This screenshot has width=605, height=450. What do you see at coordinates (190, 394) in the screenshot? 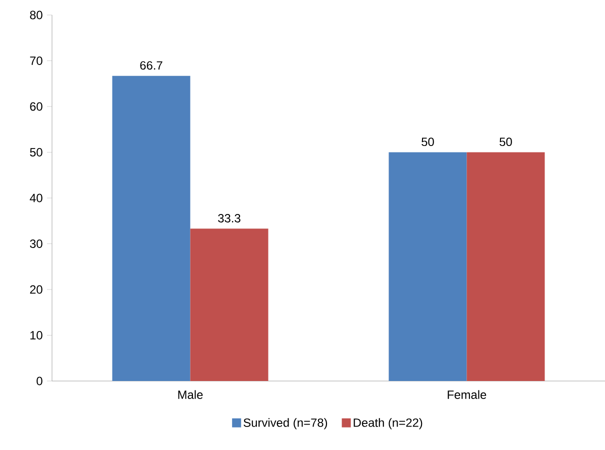
I see `x-tick-label: Male` at bounding box center [190, 394].